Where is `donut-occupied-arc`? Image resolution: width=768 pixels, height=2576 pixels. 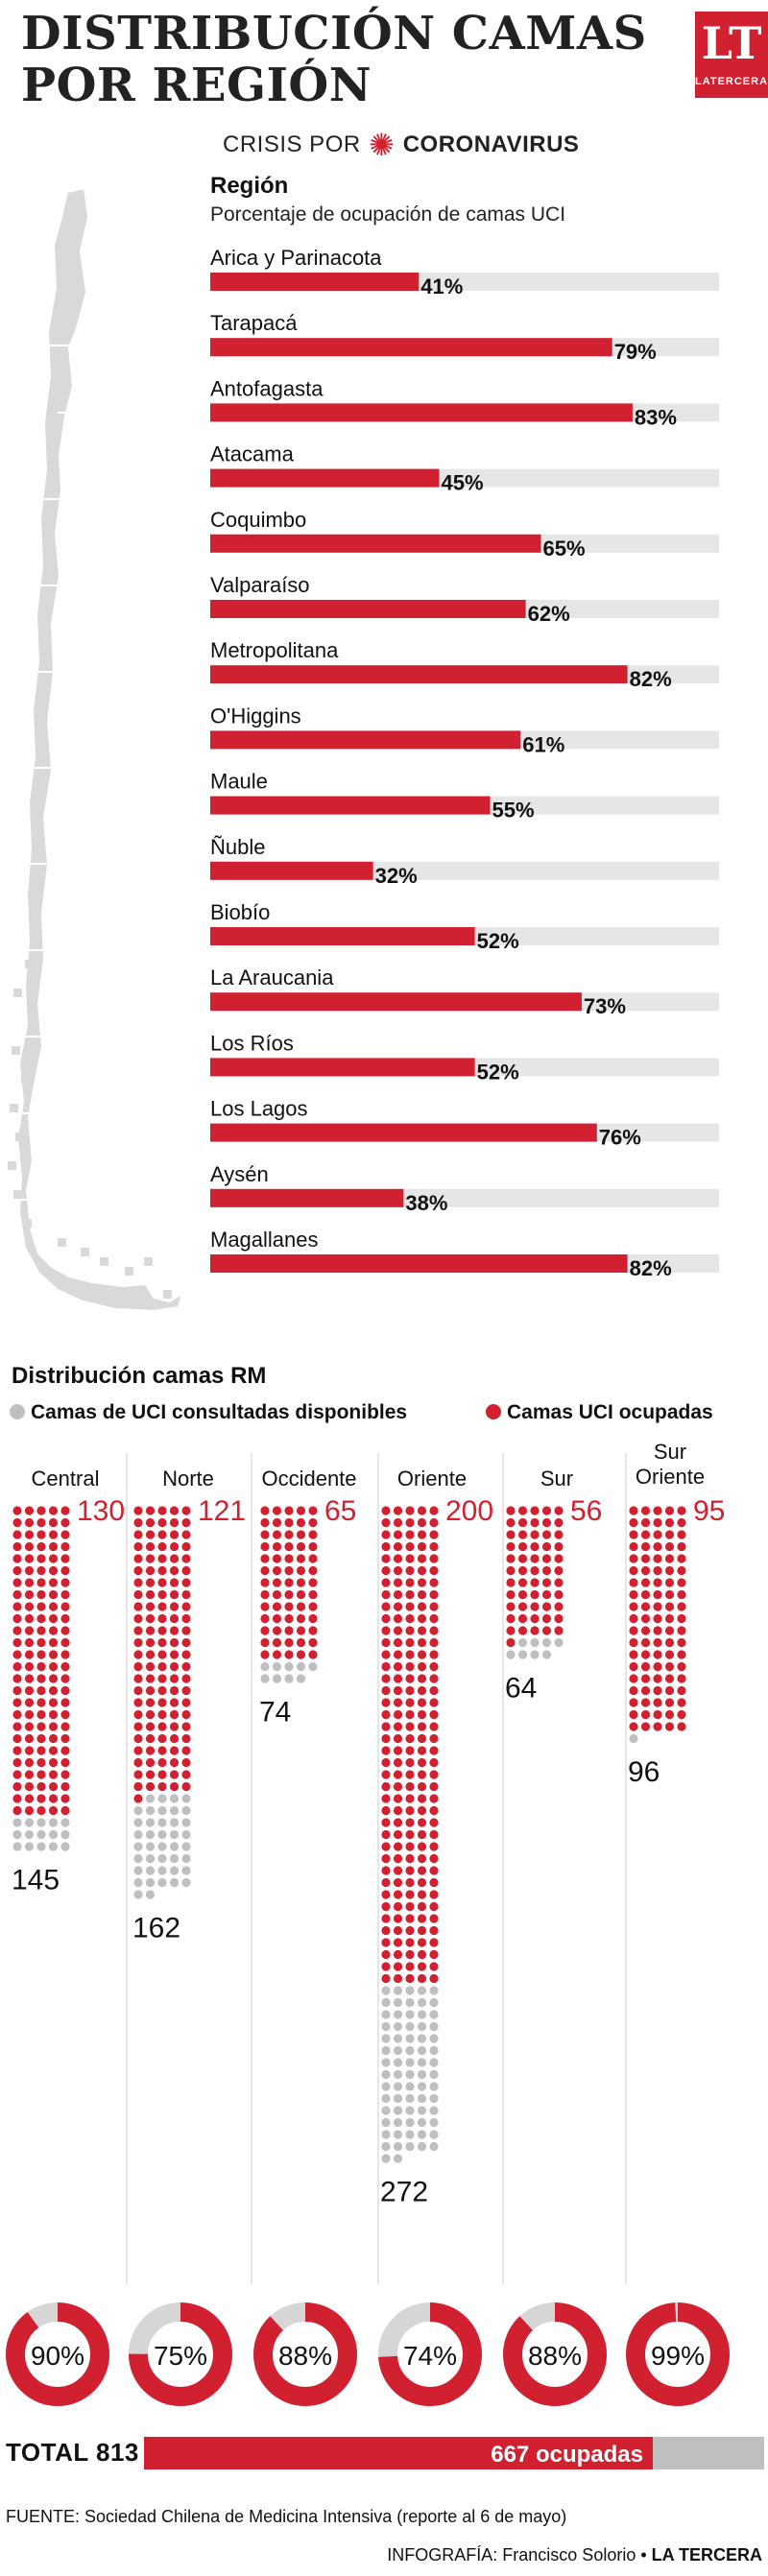 donut-occupied-arc is located at coordinates (57, 2354).